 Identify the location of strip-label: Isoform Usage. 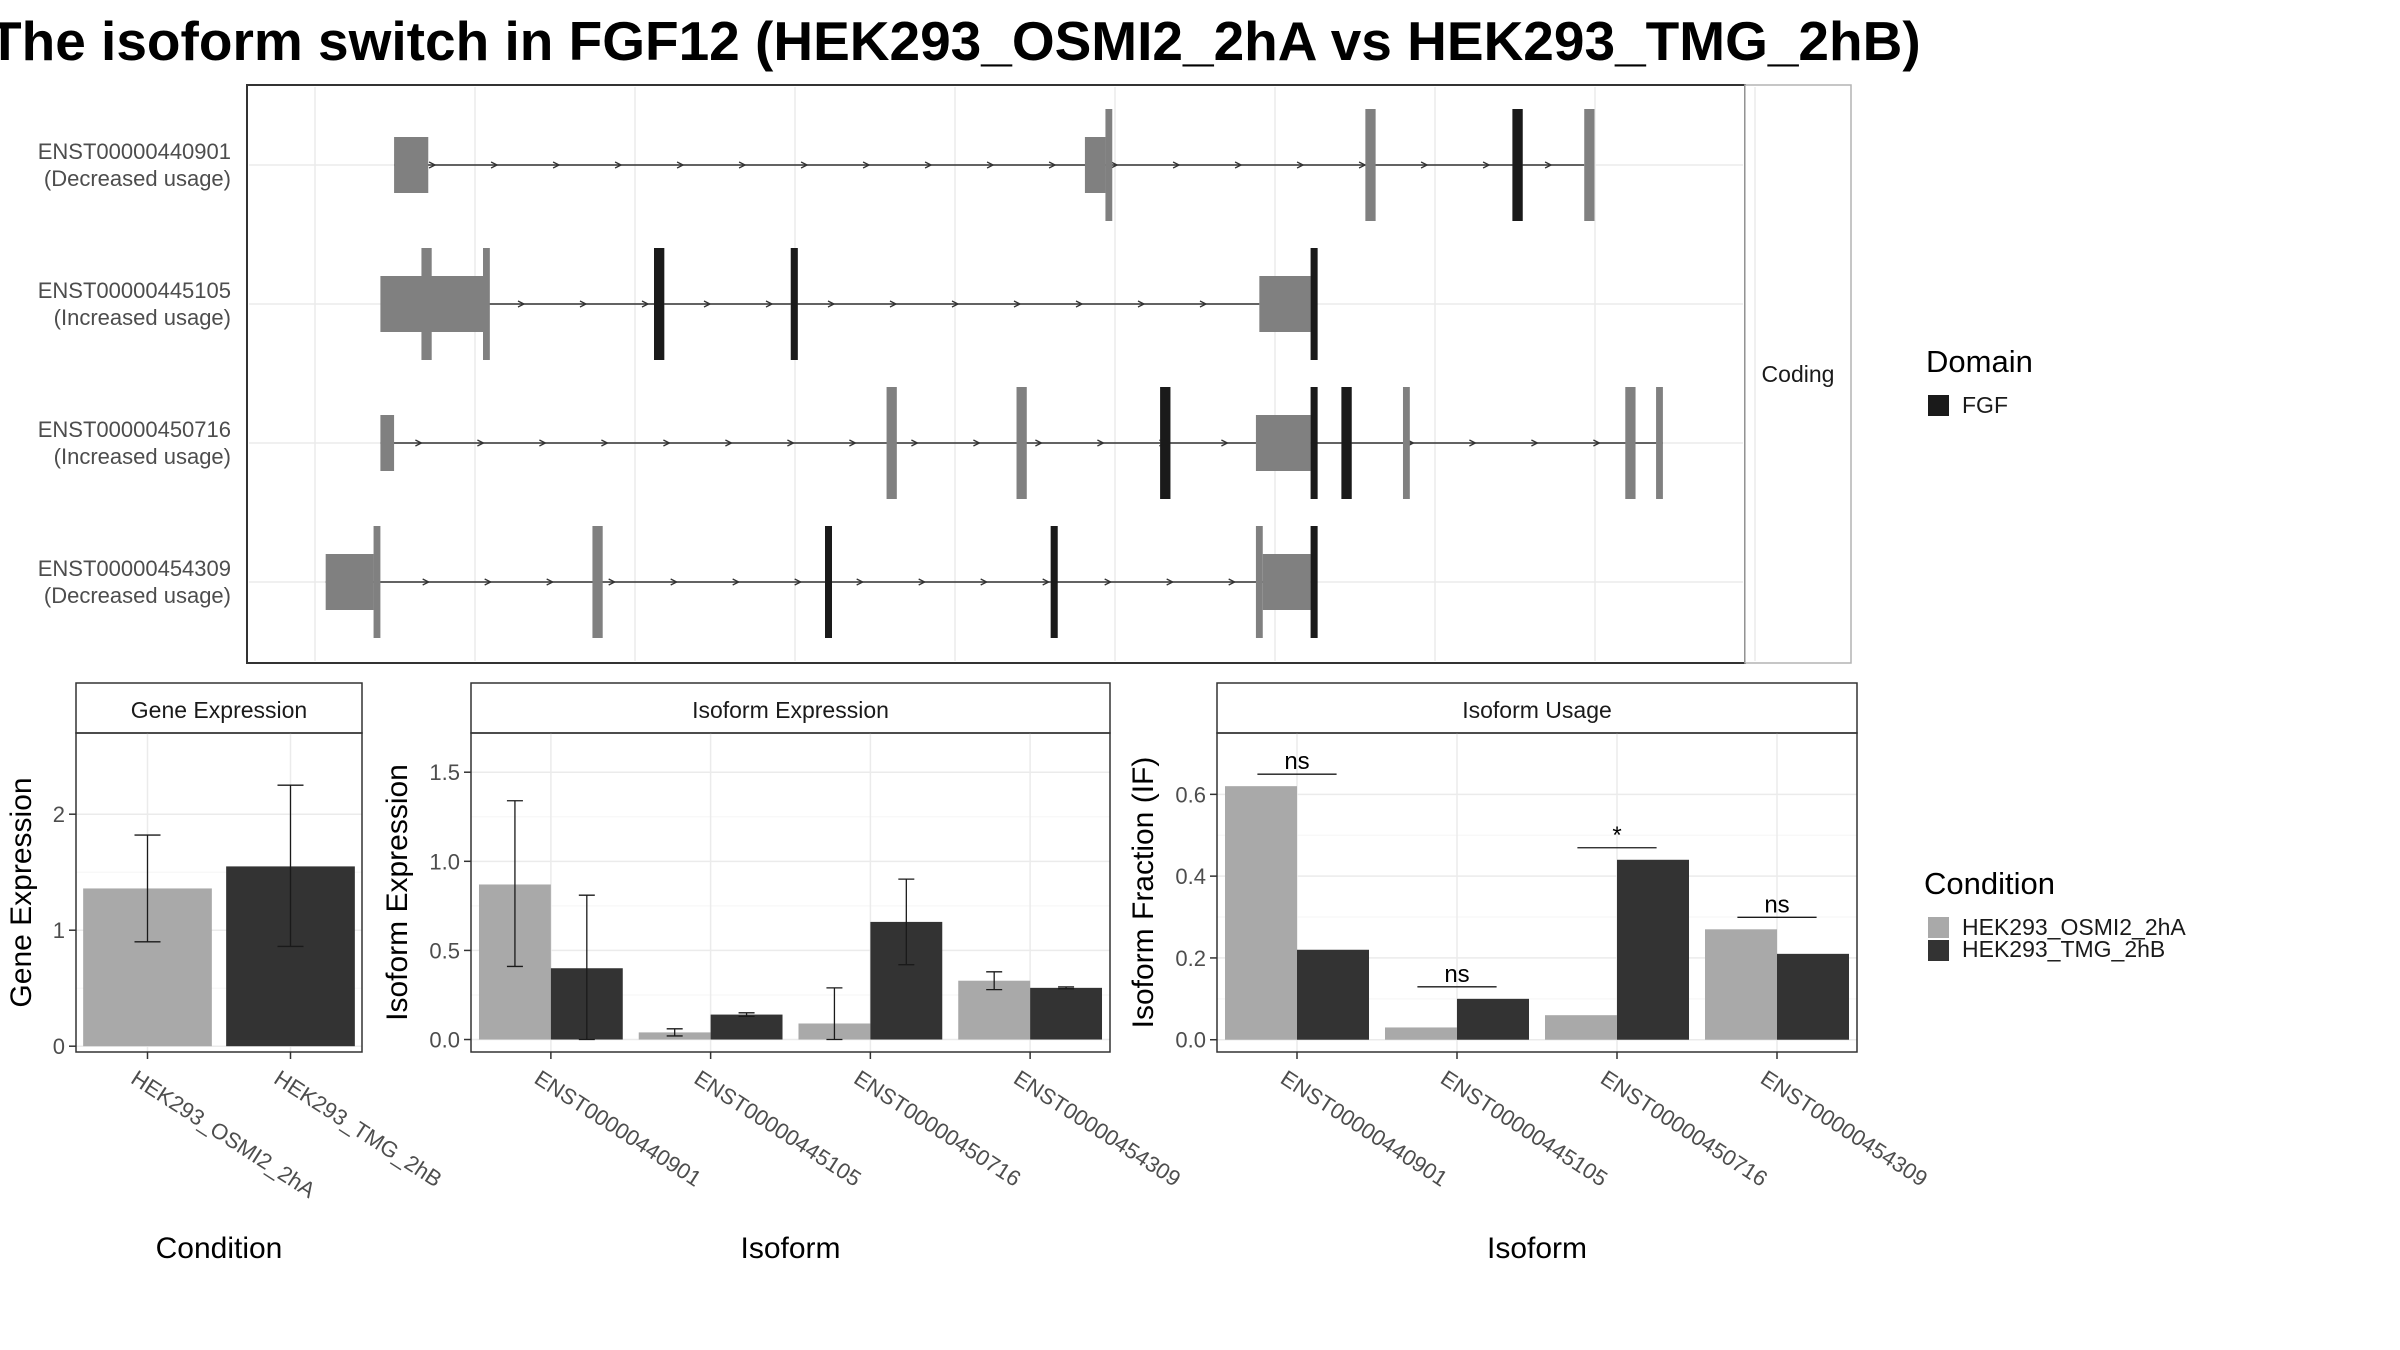
(1537, 710).